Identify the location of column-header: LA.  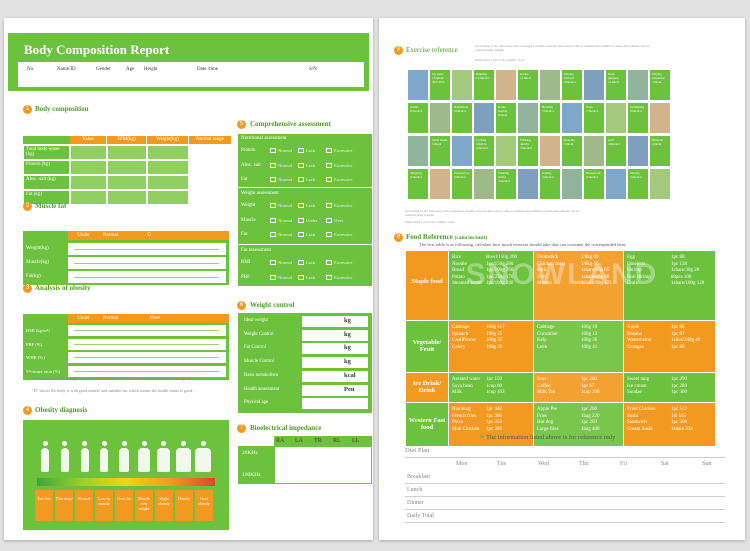
(299, 441).